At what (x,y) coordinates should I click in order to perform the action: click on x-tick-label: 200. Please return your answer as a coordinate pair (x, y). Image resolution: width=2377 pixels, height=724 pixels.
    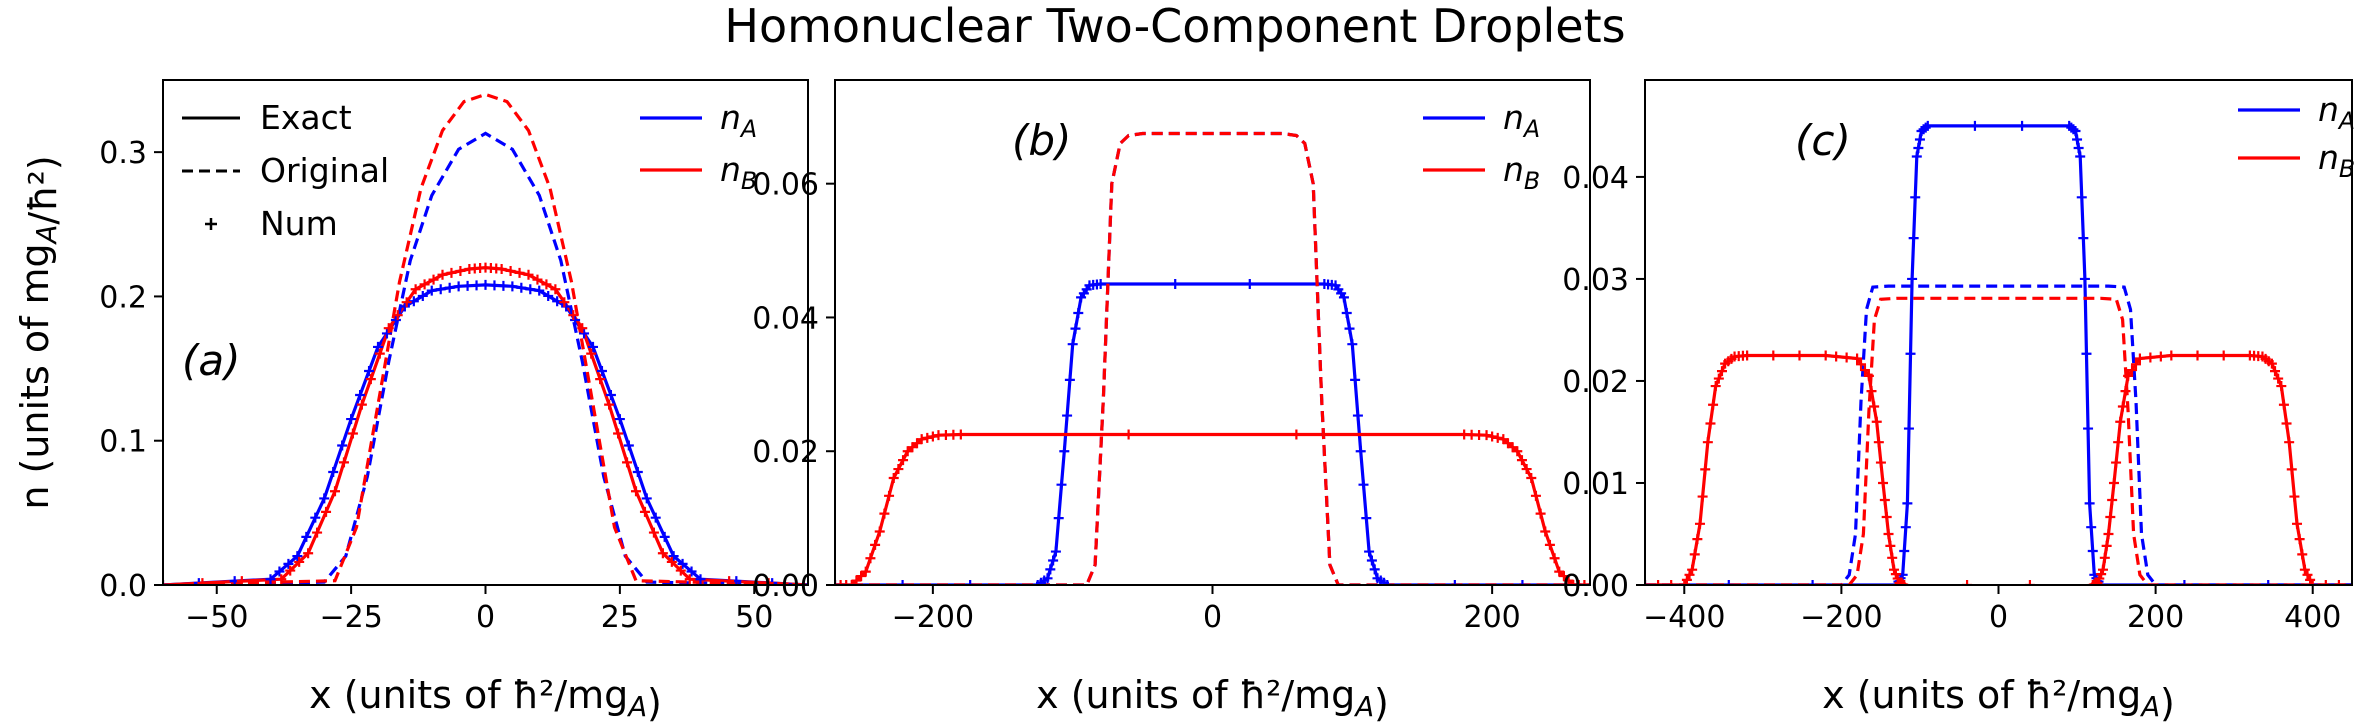
    Looking at the image, I should click on (2155, 617).